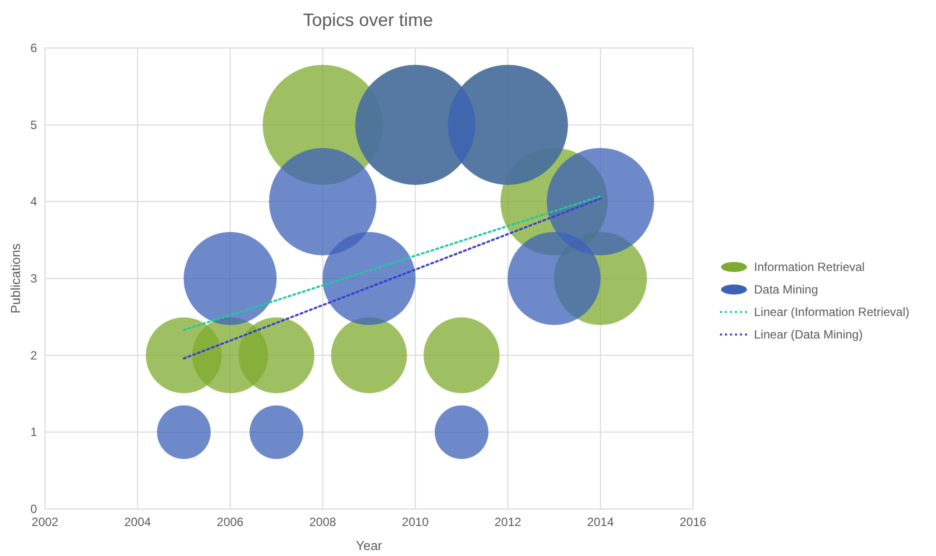 This screenshot has width=936, height=556. What do you see at coordinates (369, 545) in the screenshot?
I see `x-axis-title: Year` at bounding box center [369, 545].